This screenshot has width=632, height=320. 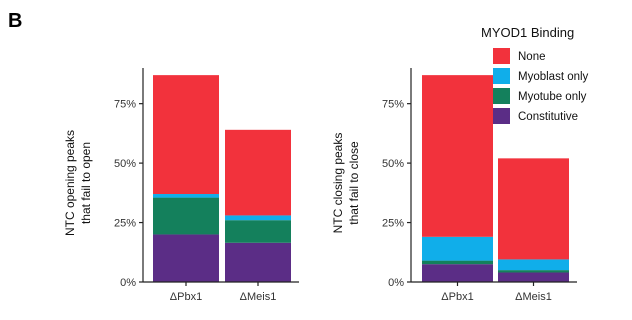 What do you see at coordinates (548, 117) in the screenshot?
I see `legend-label: Constitutive` at bounding box center [548, 117].